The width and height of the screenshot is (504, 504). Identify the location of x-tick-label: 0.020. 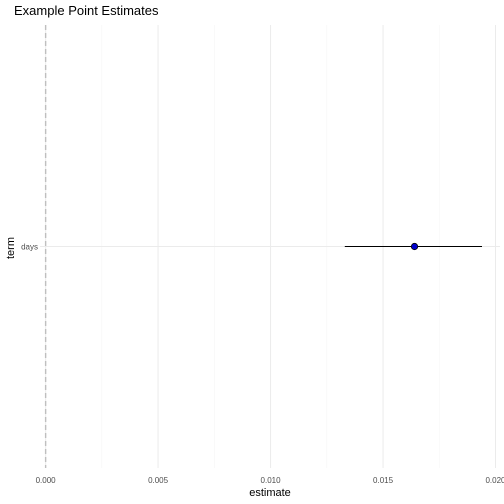
(494, 480).